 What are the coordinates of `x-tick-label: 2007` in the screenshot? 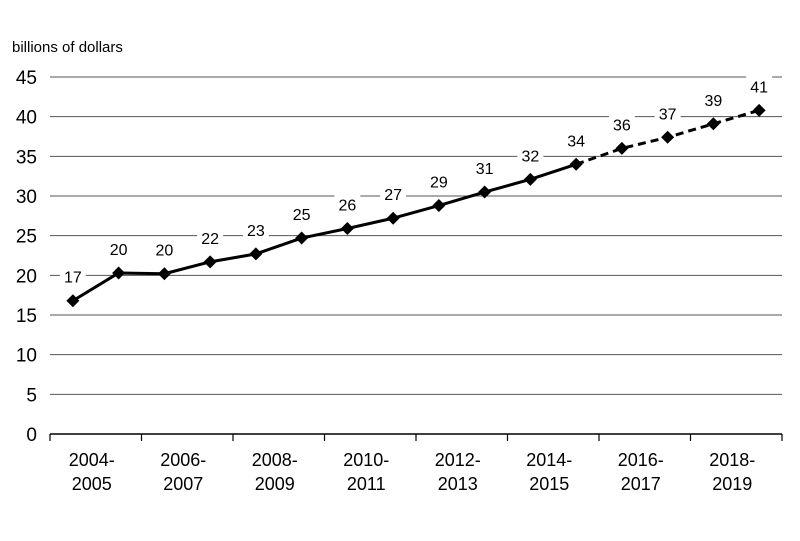 It's located at (183, 484).